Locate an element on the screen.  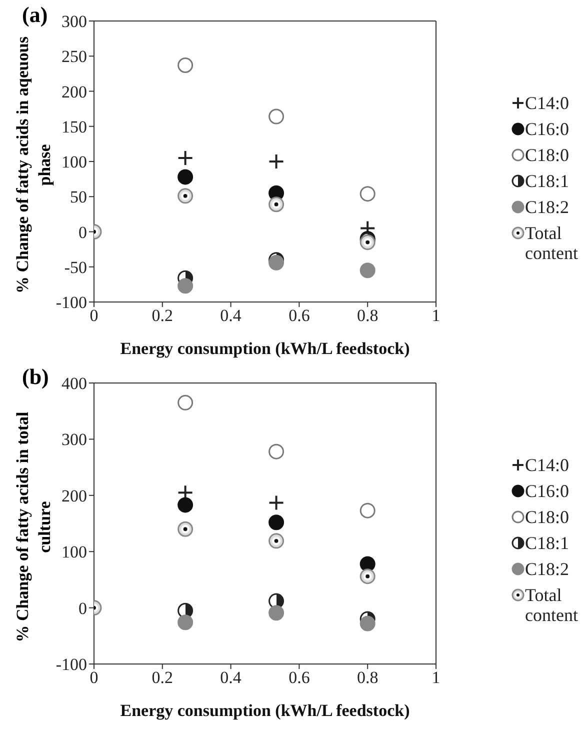
y-tick-label: 250 is located at coordinates (74, 56).